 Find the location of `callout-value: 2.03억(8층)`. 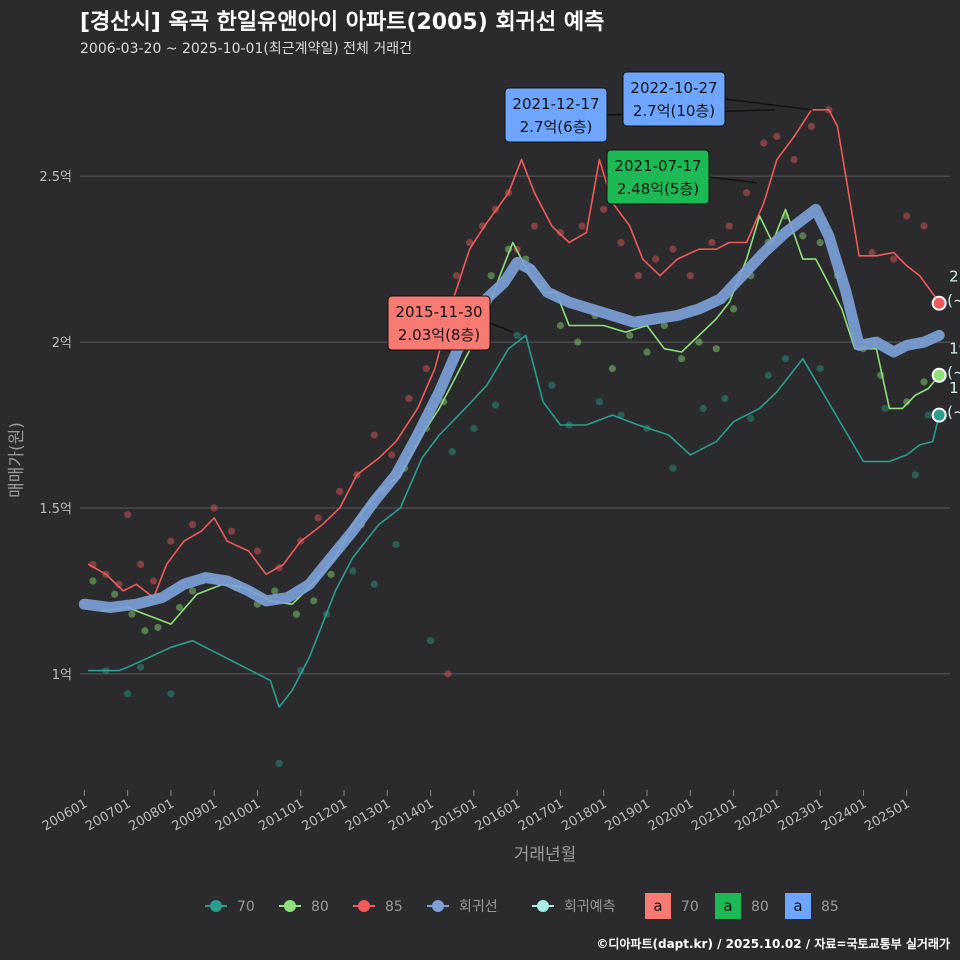

callout-value: 2.03억(8층) is located at coordinates (439, 335).